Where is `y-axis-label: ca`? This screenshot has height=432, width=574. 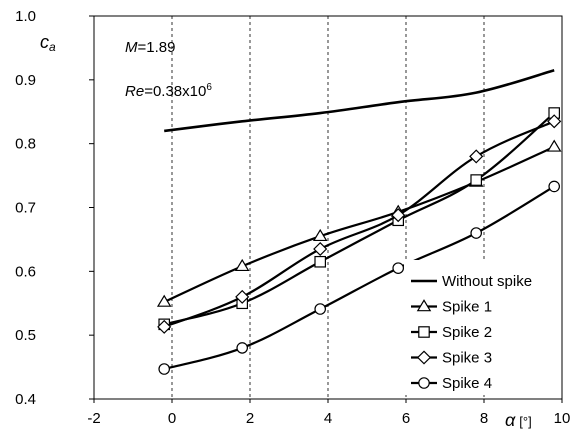 y-axis-label: ca is located at coordinates (48, 43).